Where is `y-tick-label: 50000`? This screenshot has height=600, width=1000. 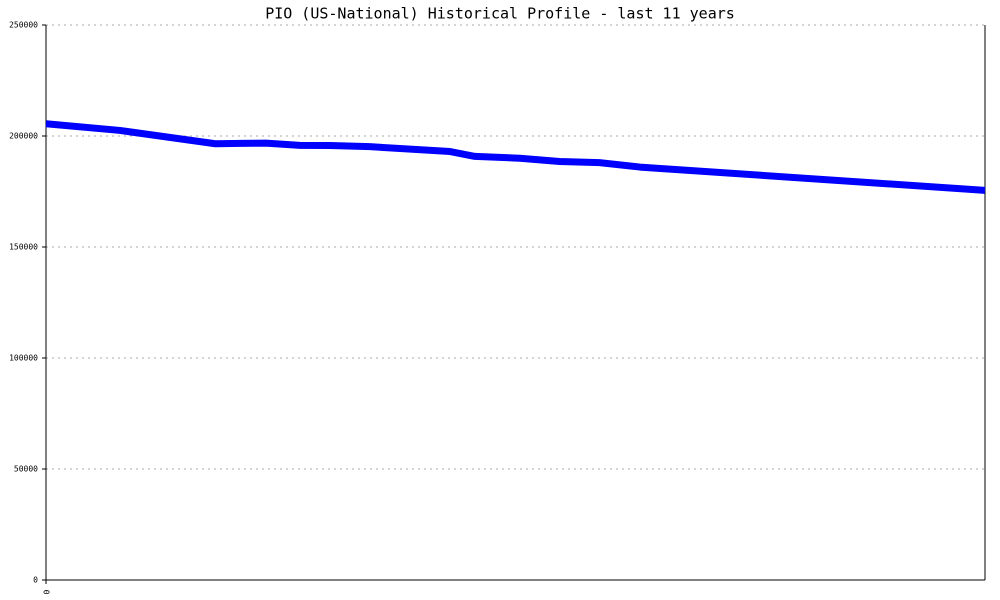
y-tick-label: 50000 is located at coordinates (26, 469).